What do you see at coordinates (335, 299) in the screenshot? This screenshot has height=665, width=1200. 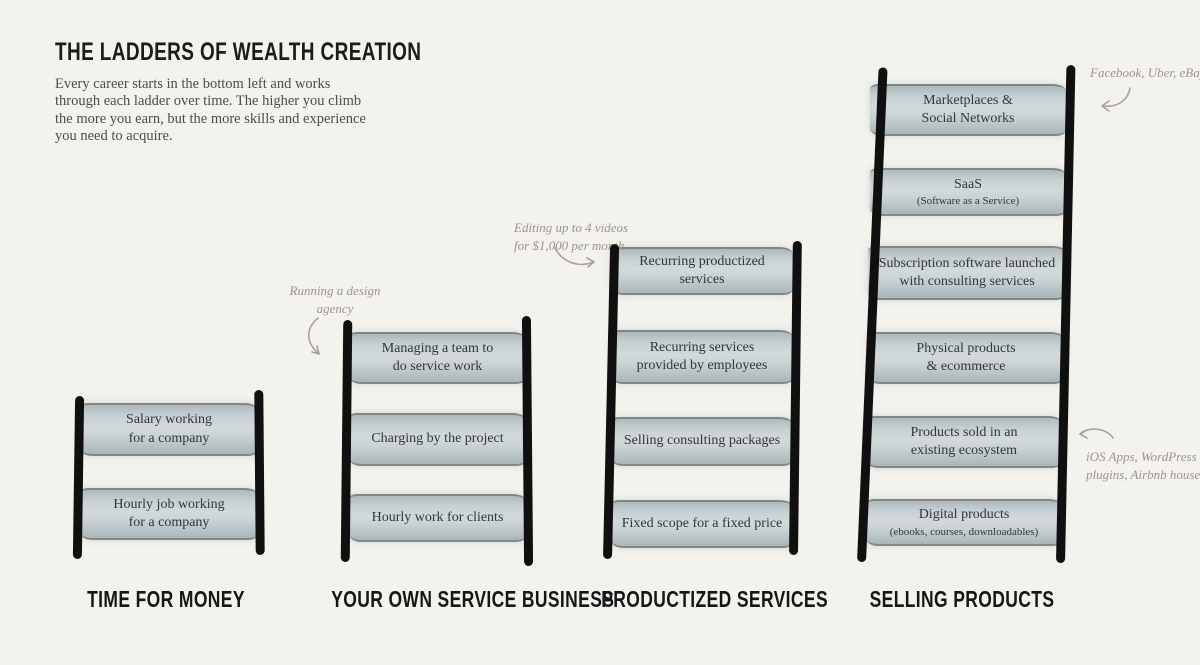 I see `annotation-design-agency: Running a design agency` at bounding box center [335, 299].